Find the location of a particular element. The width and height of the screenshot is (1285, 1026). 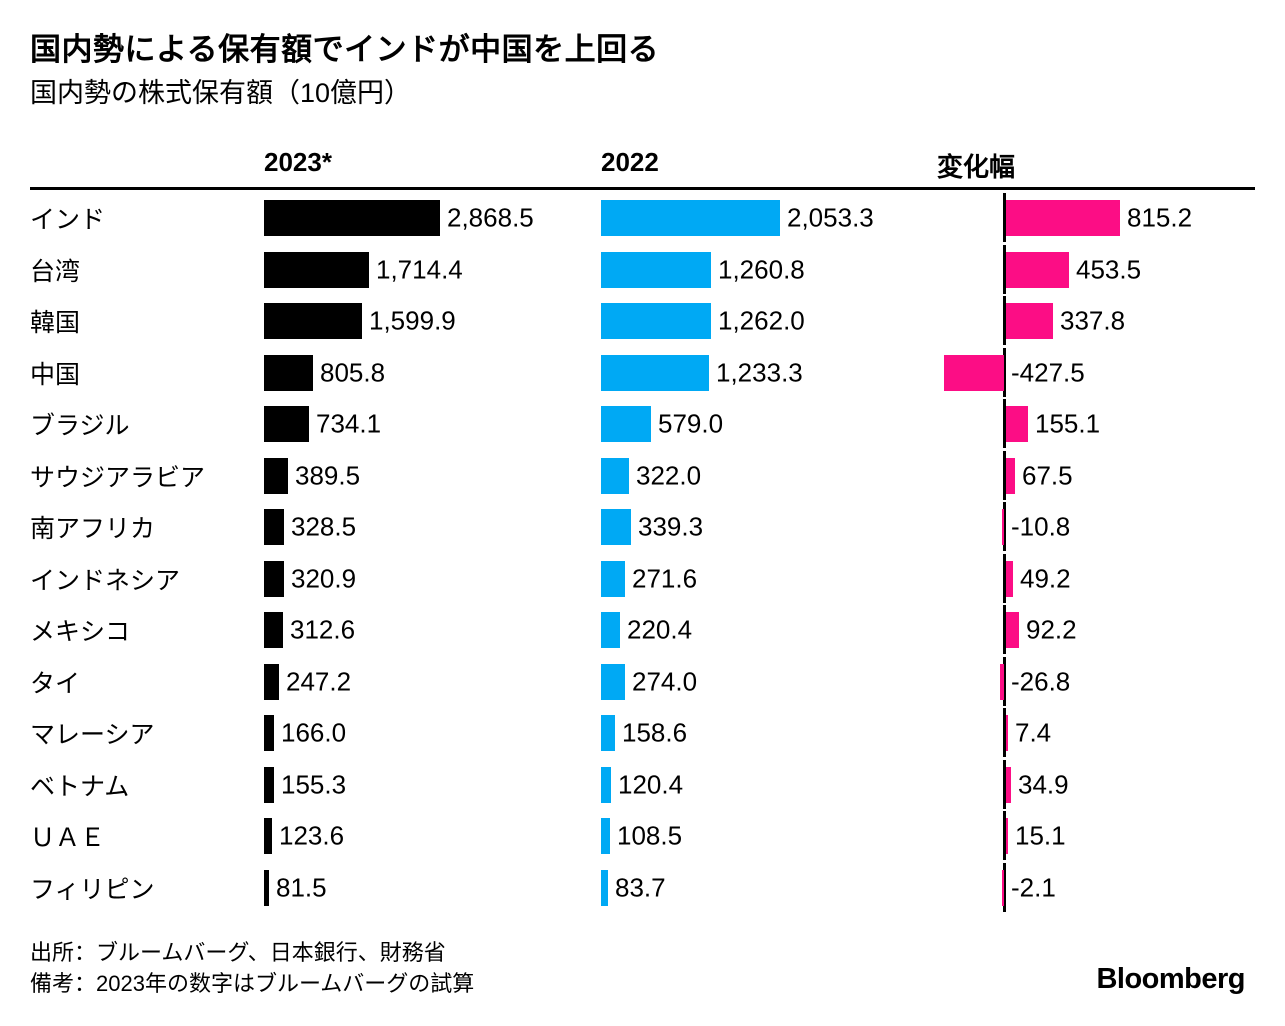

country-label: タイ is located at coordinates (55, 683).